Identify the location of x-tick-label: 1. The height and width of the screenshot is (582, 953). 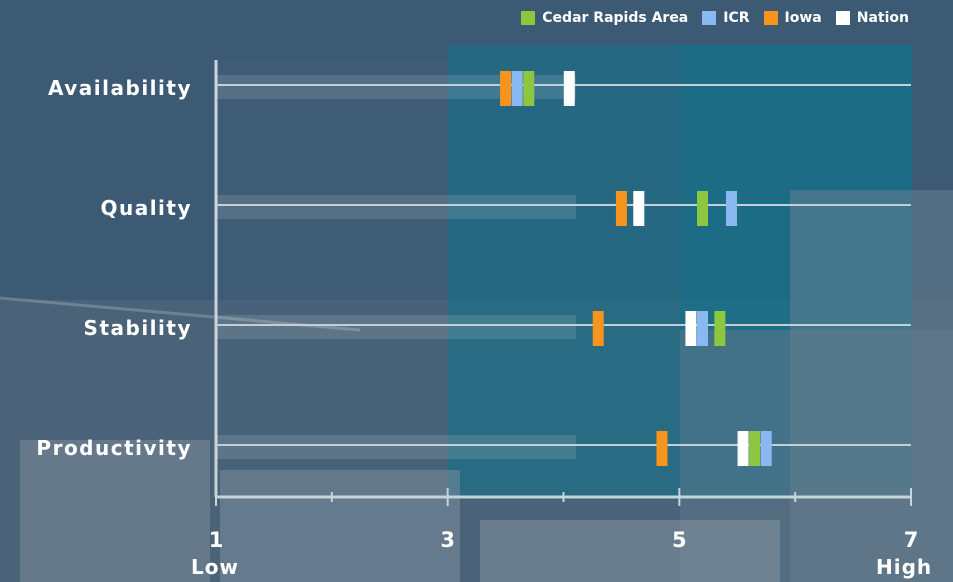
(216, 540).